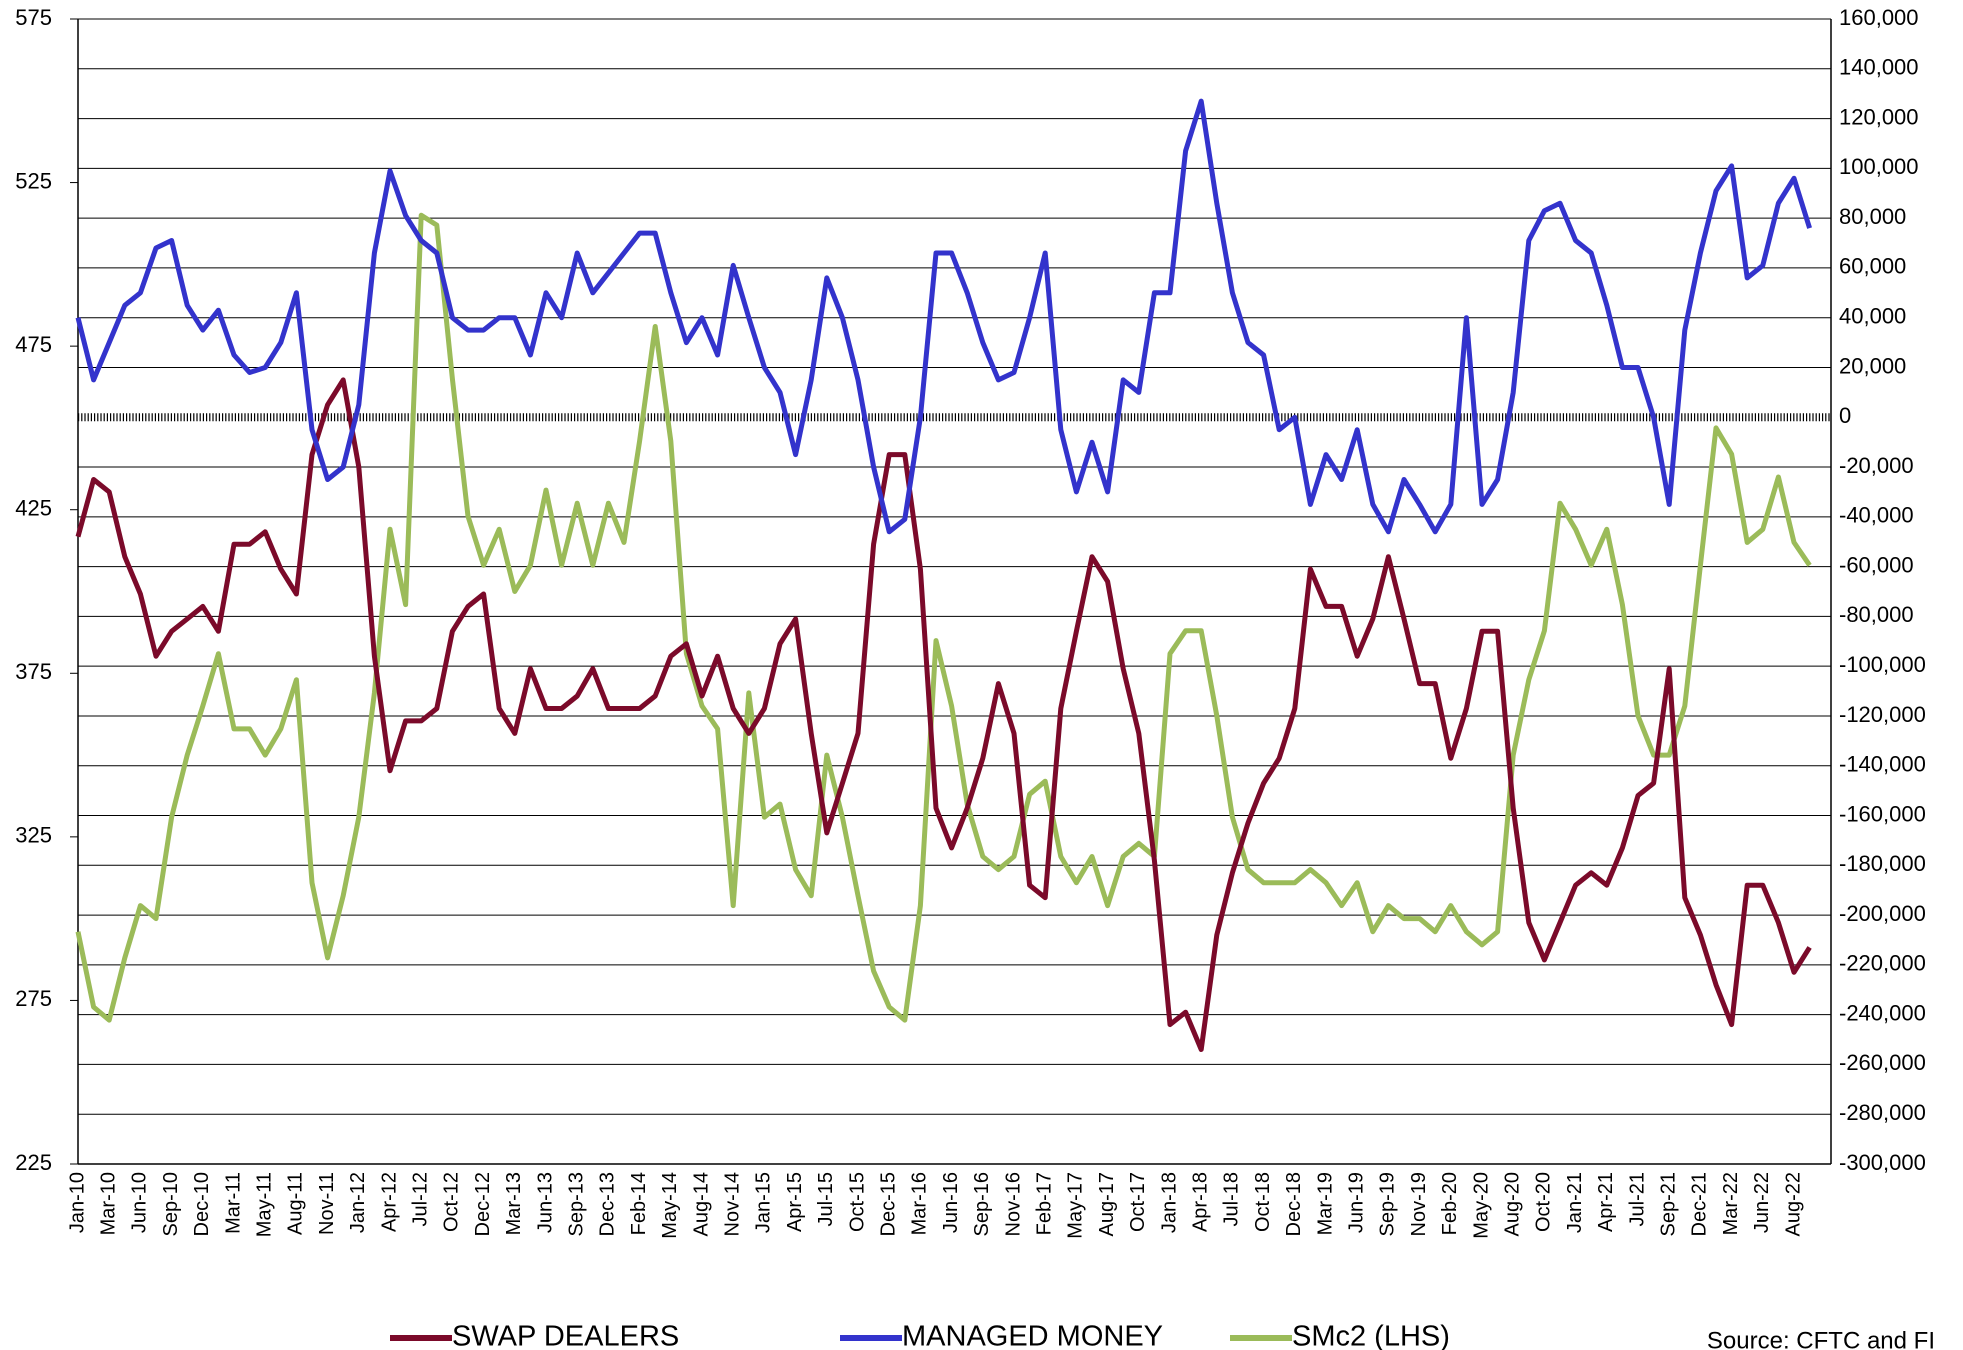 Image resolution: width=1963 pixels, height=1350 pixels. I want to click on x-tick-label: Sep-19, so click(1388, 1204).